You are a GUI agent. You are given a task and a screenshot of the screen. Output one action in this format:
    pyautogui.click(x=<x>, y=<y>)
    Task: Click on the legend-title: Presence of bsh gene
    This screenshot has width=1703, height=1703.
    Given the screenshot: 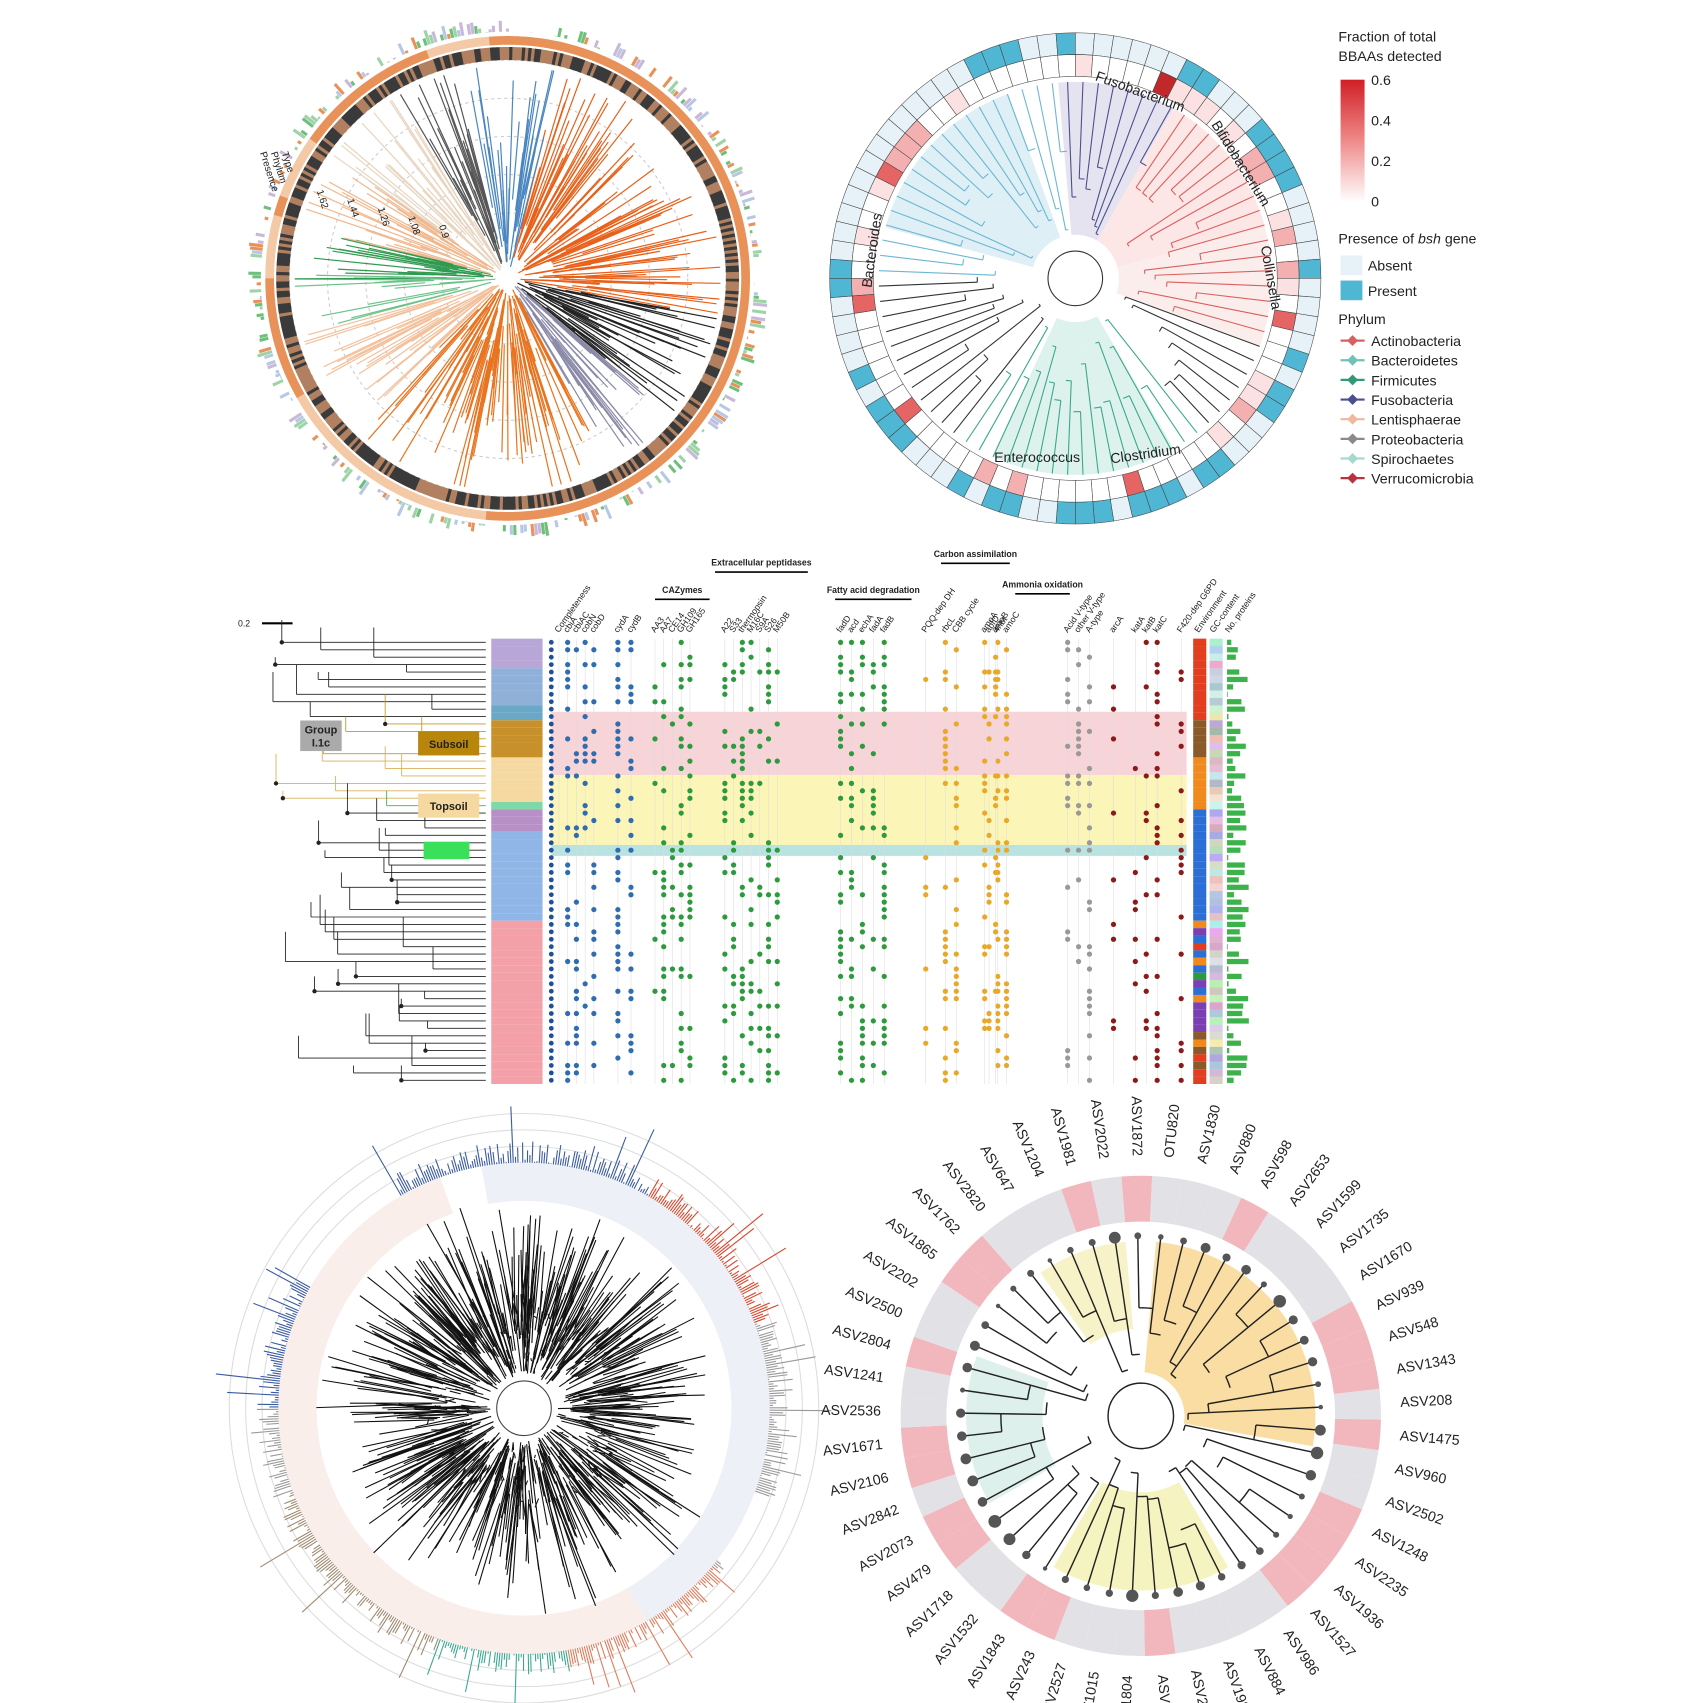 What is the action you would take?
    pyautogui.click(x=1407, y=239)
    